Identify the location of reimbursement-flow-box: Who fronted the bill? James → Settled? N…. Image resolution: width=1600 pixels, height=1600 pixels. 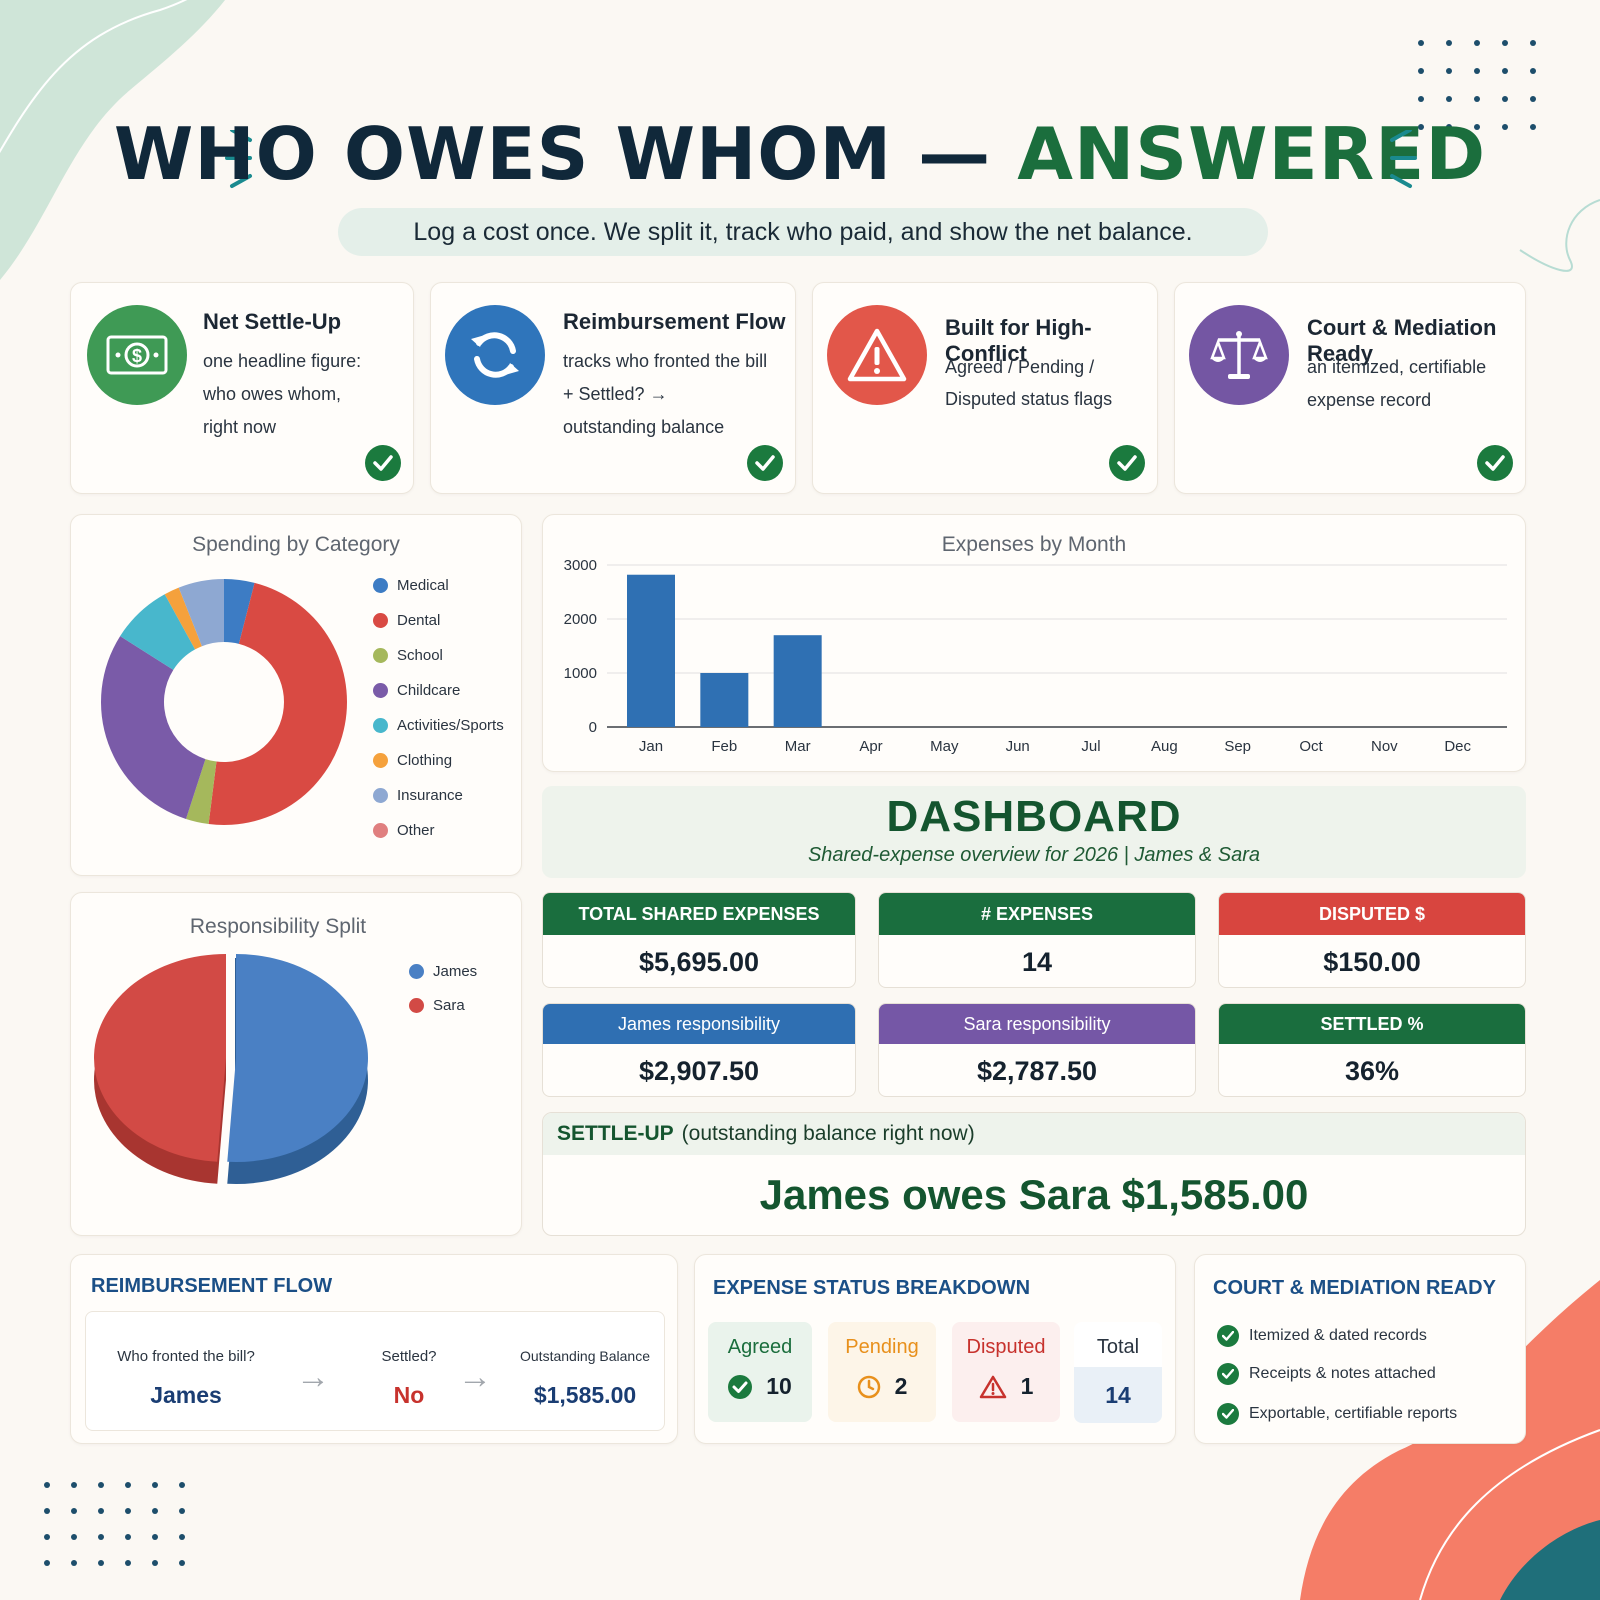
(375, 1371).